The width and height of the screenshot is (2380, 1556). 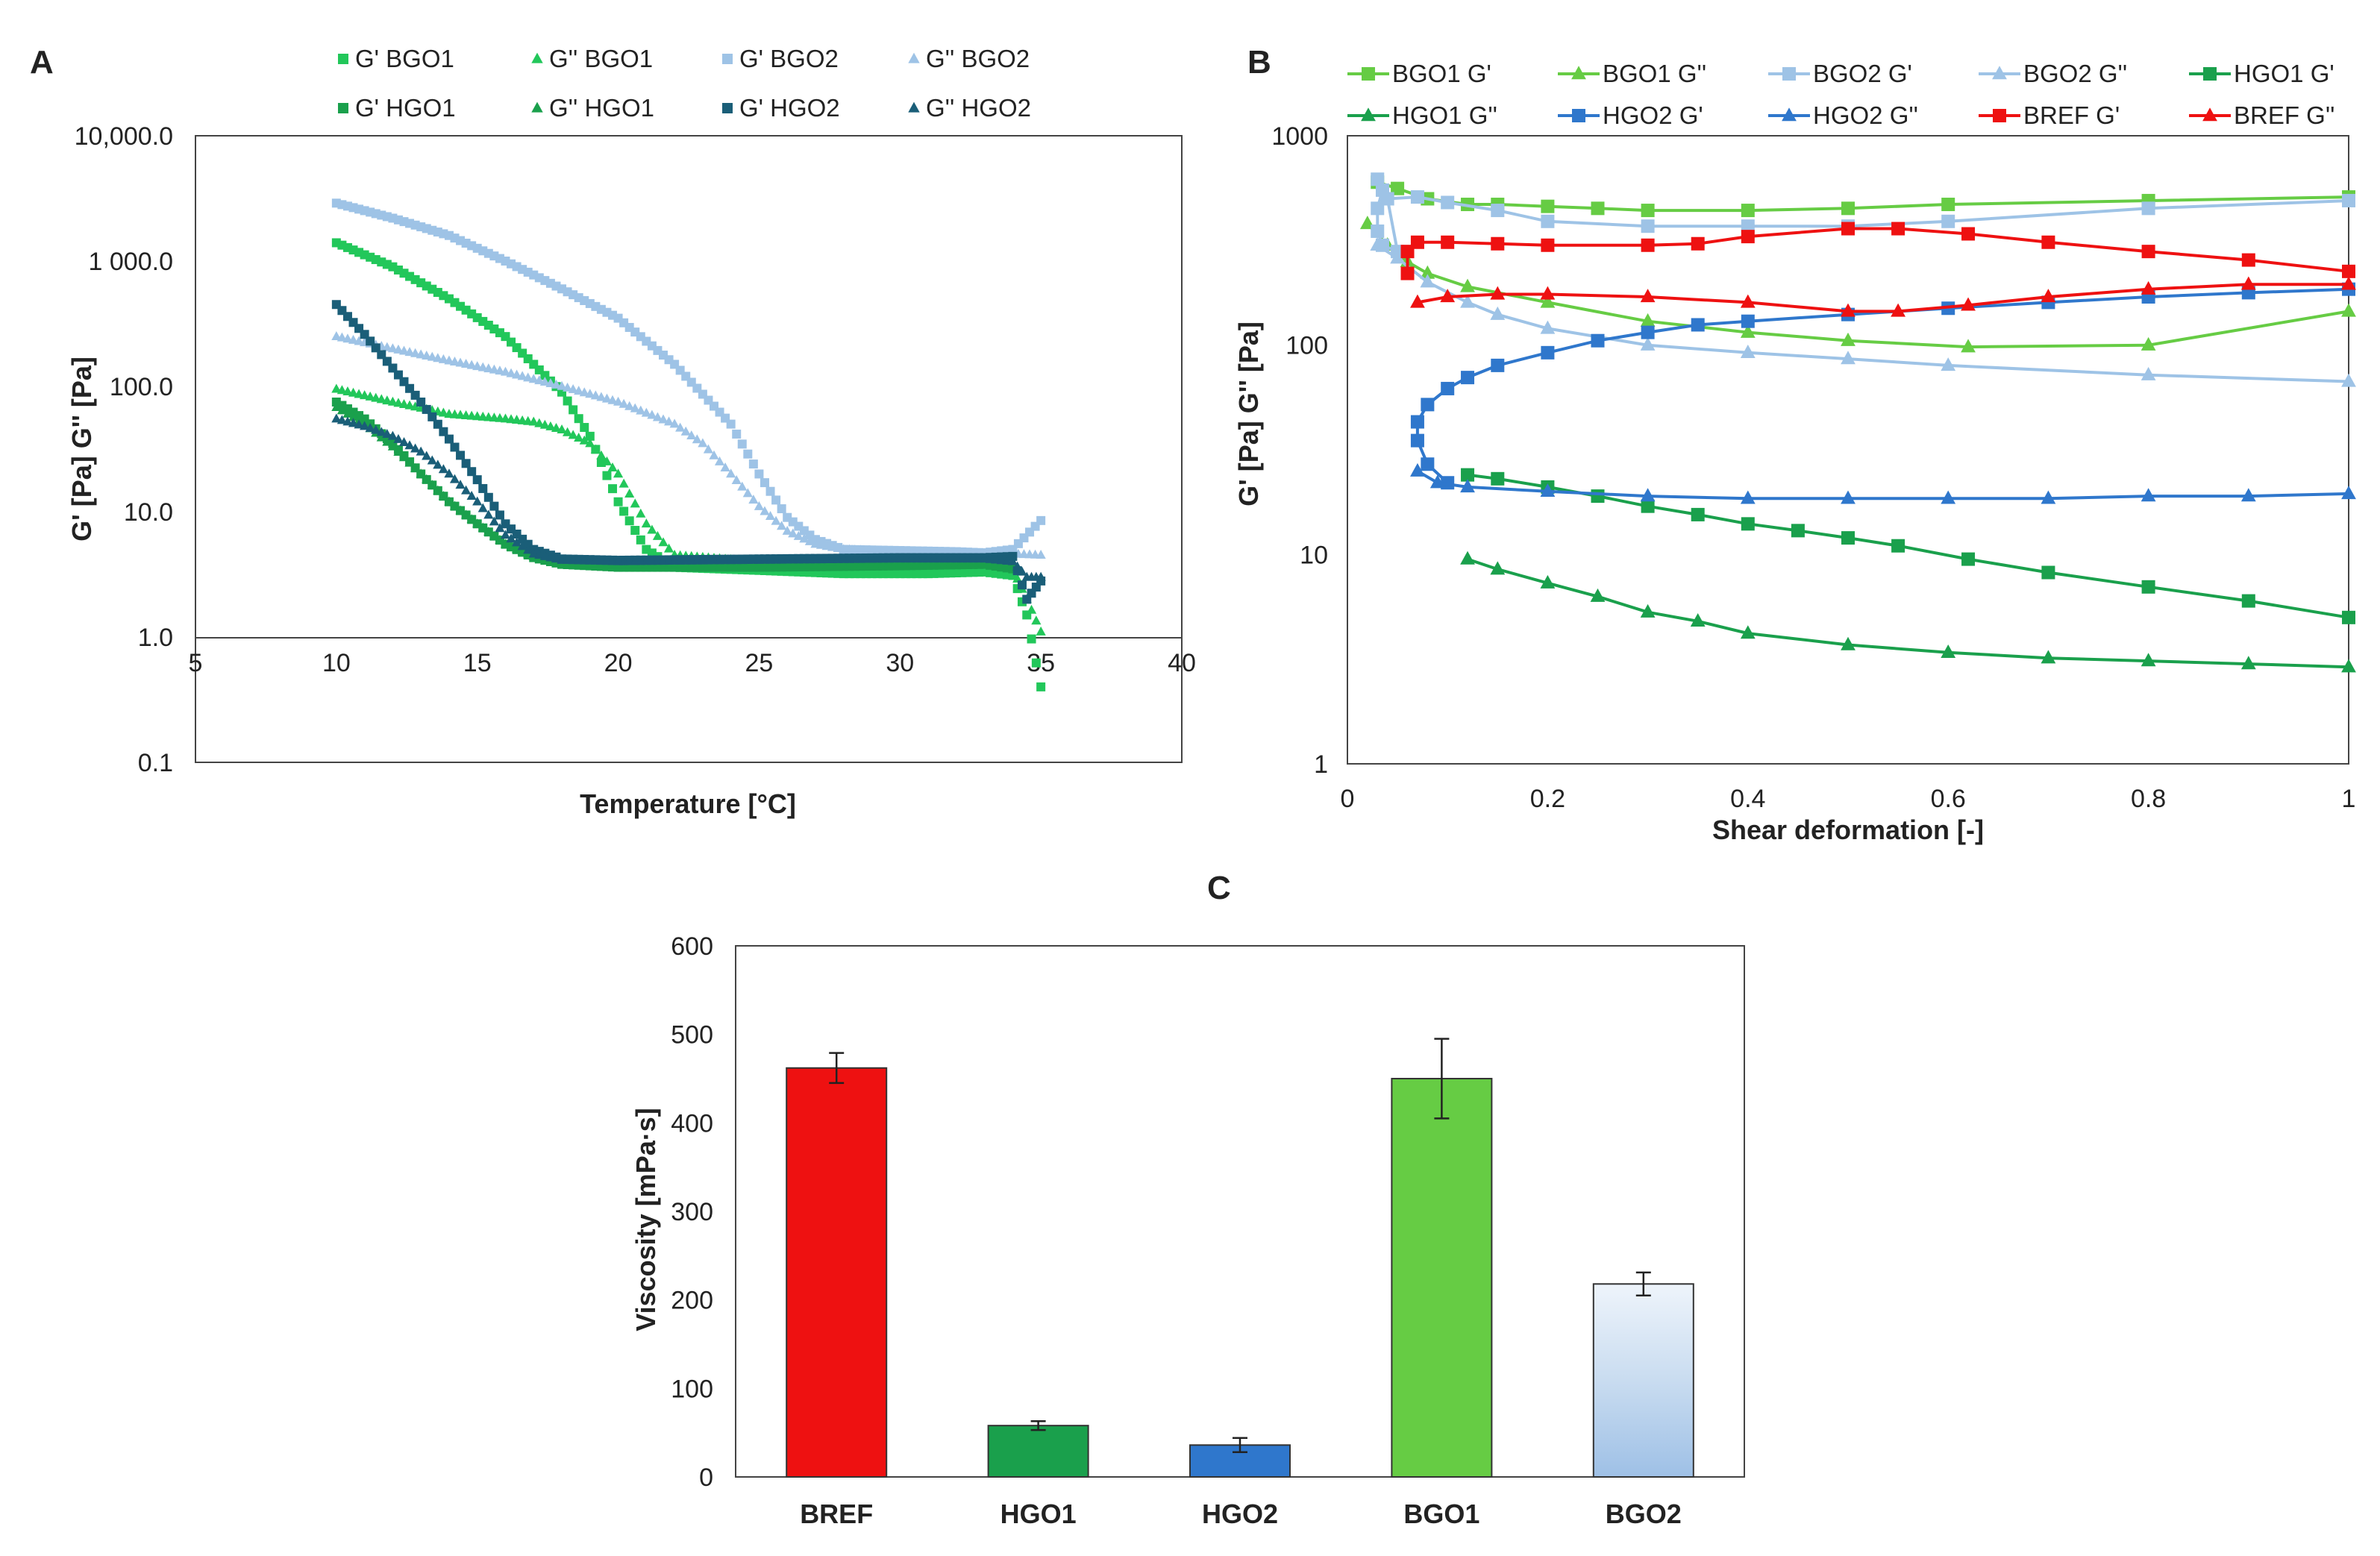 What do you see at coordinates (1863, 196) in the screenshot?
I see `series-bgo1-gp` at bounding box center [1863, 196].